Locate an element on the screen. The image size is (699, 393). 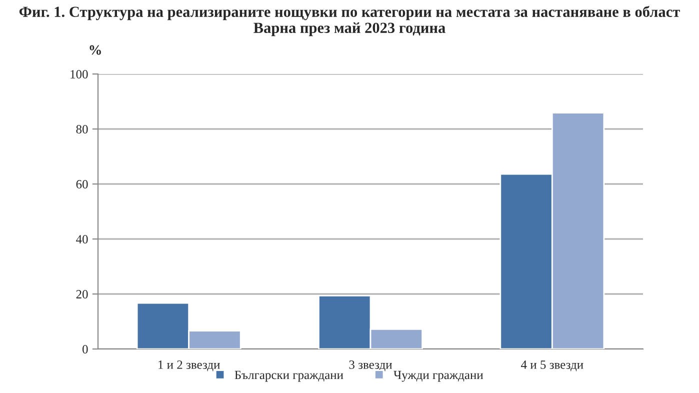
y-tick-label: 100 is located at coordinates (79, 74).